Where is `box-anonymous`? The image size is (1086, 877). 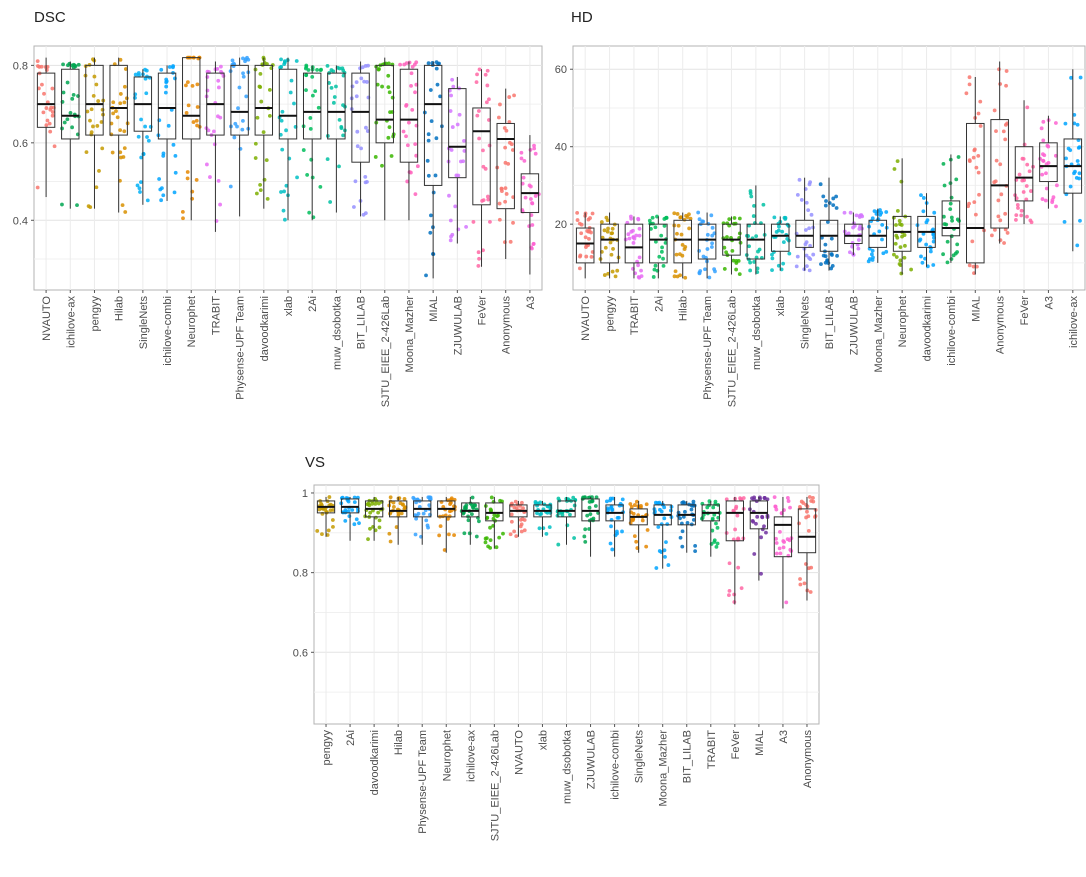
box-anonymous is located at coordinates (1000, 153).